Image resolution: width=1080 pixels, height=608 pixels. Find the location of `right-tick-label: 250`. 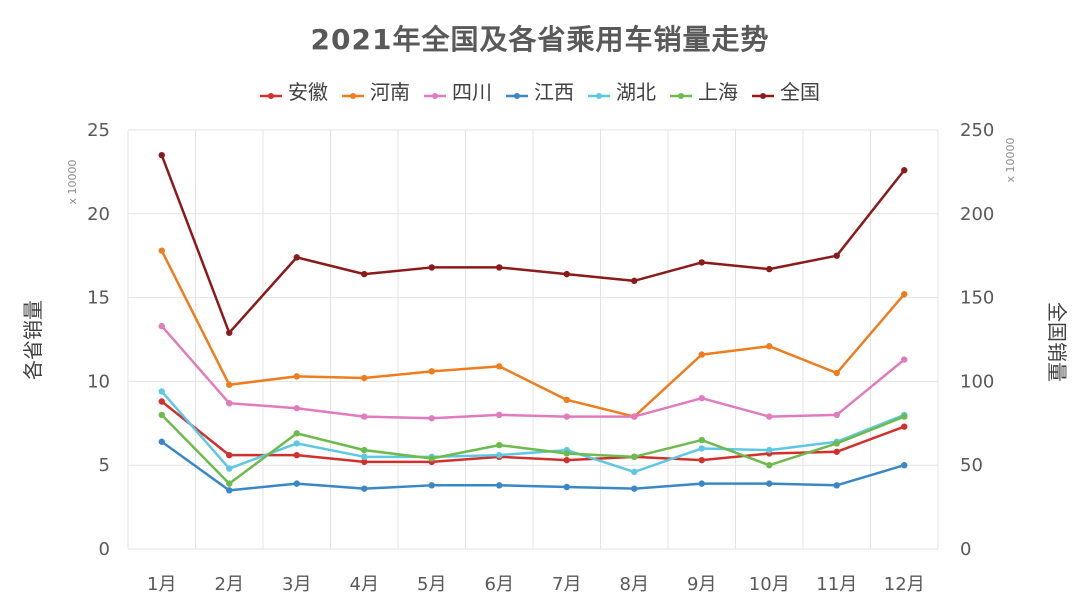

right-tick-label: 250 is located at coordinates (977, 130).